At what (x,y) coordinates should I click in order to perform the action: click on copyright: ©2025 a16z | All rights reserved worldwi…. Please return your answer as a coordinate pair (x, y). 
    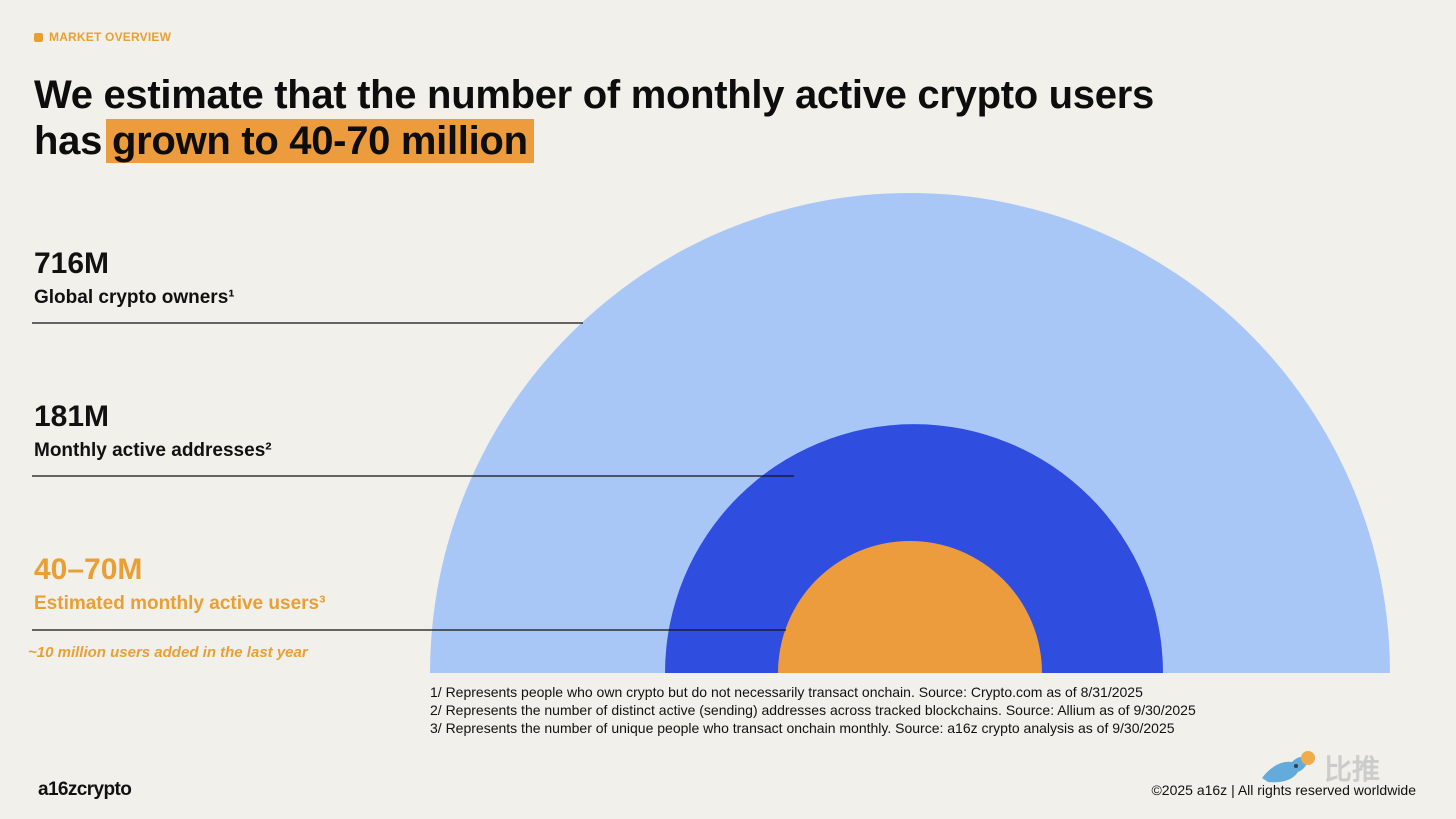
    Looking at the image, I should click on (1283, 790).